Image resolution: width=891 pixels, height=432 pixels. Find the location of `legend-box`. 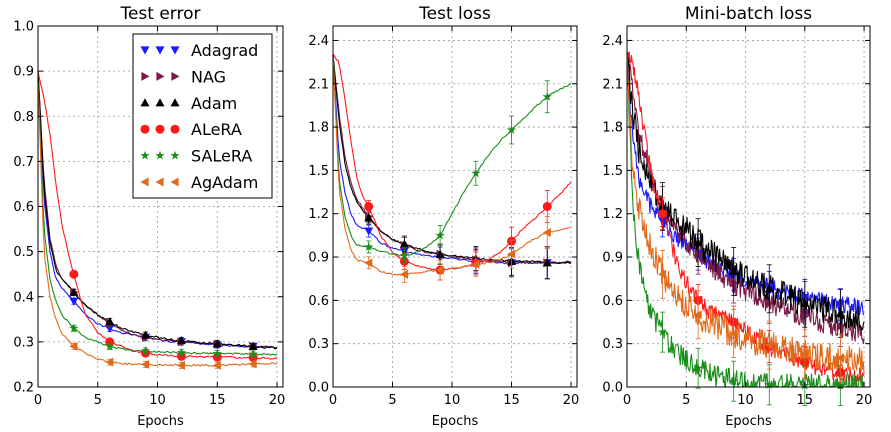

legend-box is located at coordinates (202, 116).